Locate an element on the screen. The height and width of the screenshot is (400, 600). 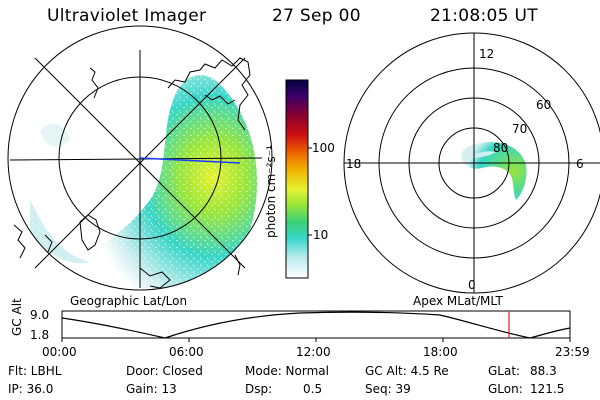
info-glon-value: 121.5 is located at coordinates (547, 389).